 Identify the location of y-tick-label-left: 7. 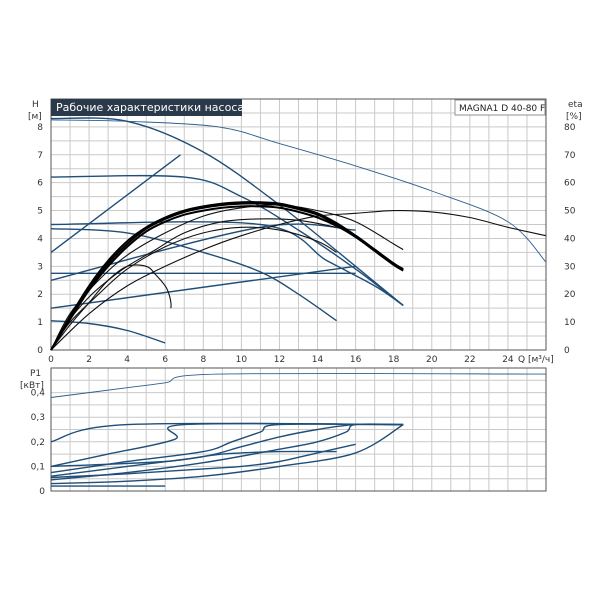
(40, 156).